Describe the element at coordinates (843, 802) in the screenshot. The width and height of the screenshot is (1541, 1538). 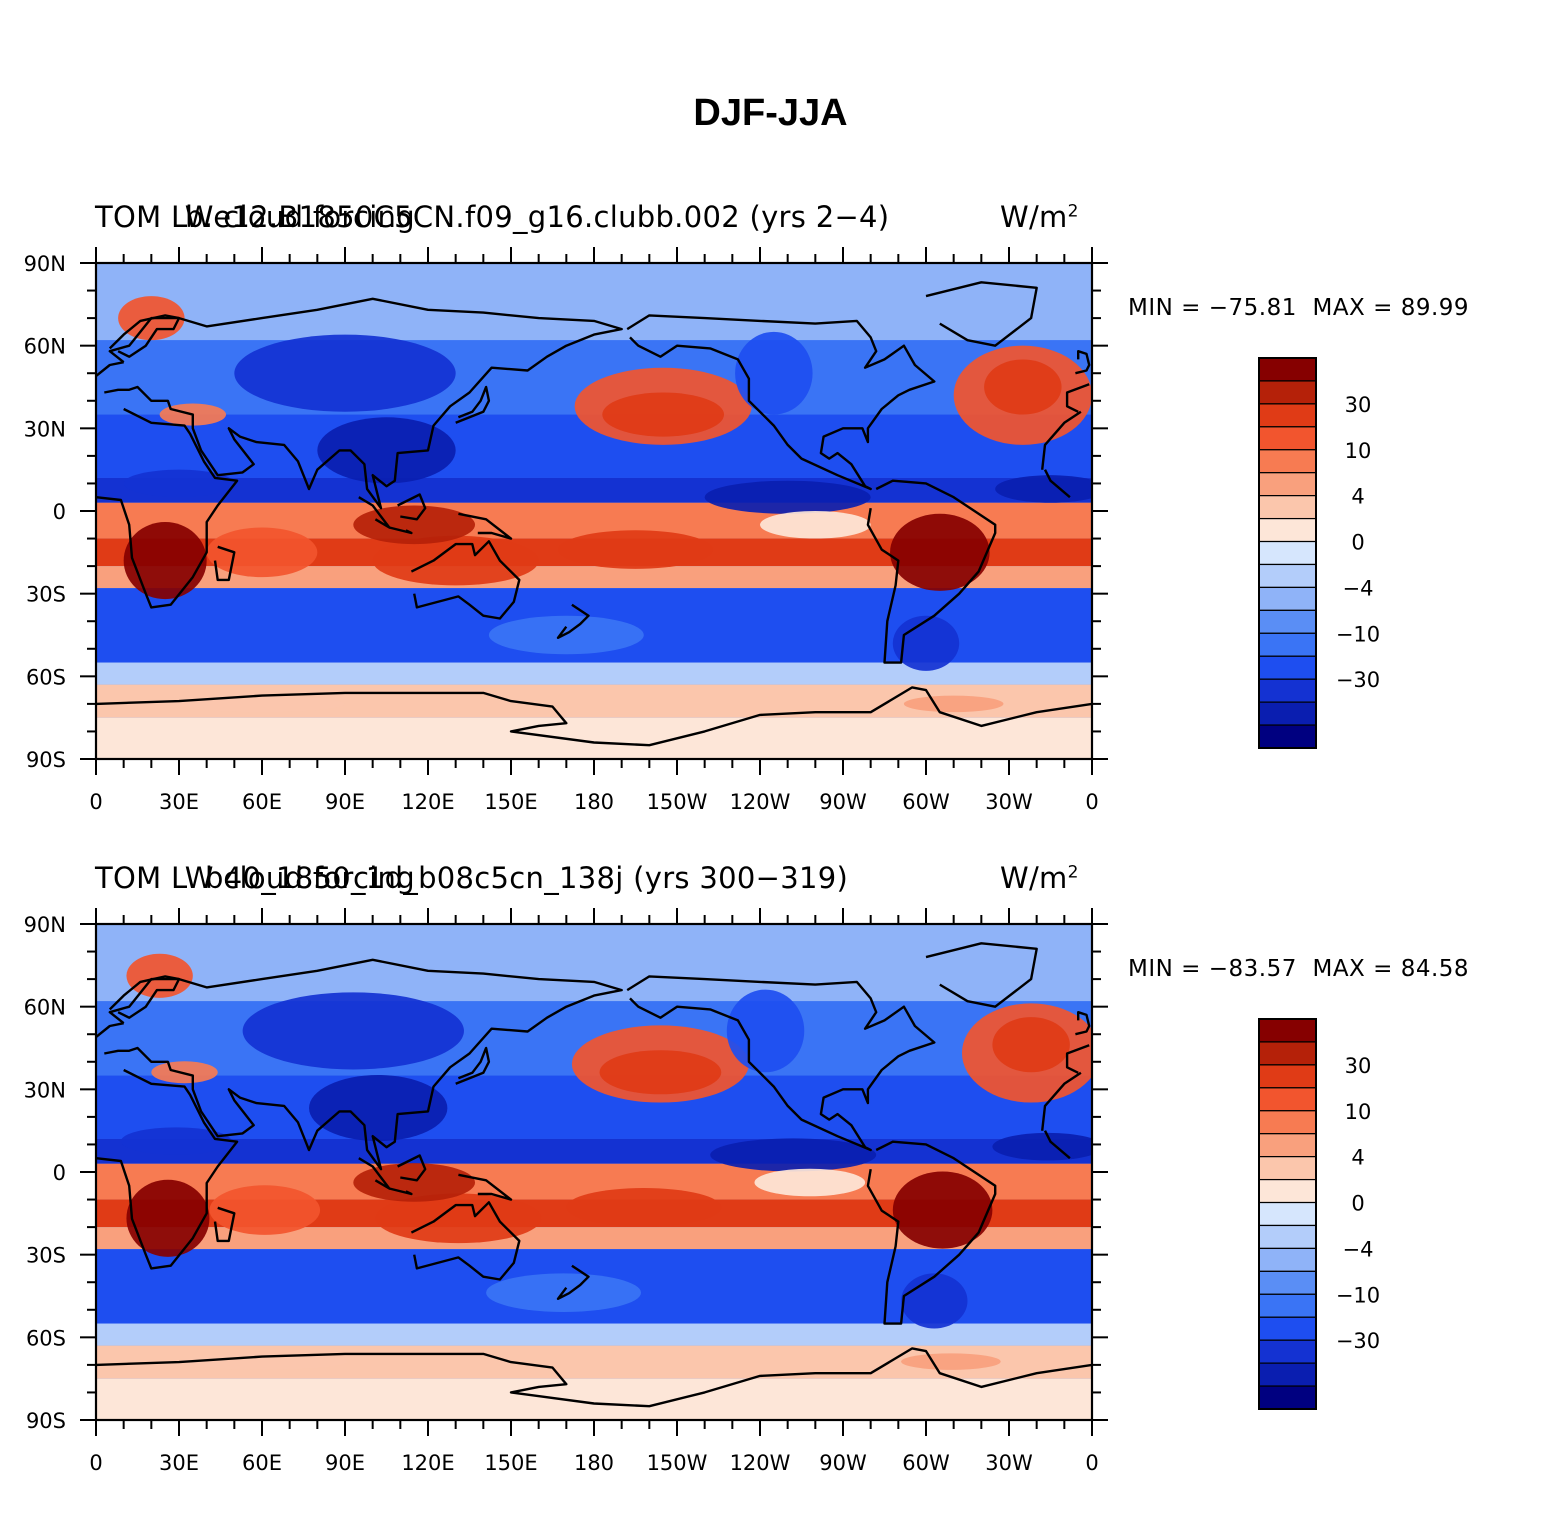
I see `x-tick-label: 90W` at that location.